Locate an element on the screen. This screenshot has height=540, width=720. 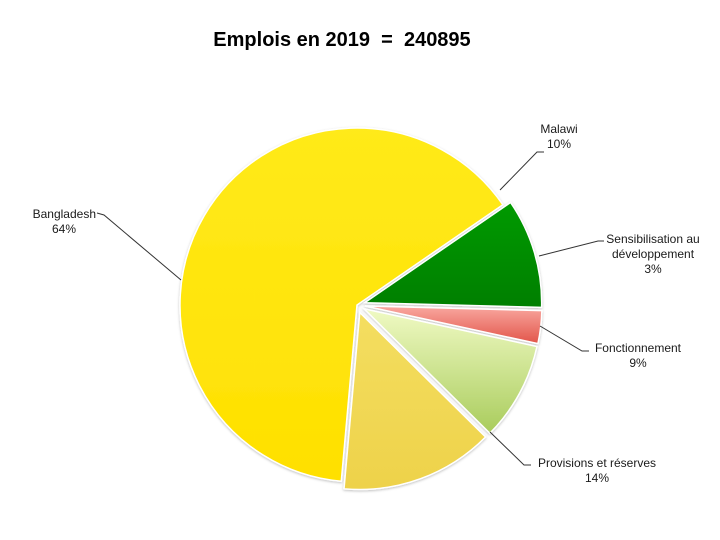
slice-label-sensibilisation-au-d-veloppement: Sensibilisation au développement 3% is located at coordinates (652, 254).